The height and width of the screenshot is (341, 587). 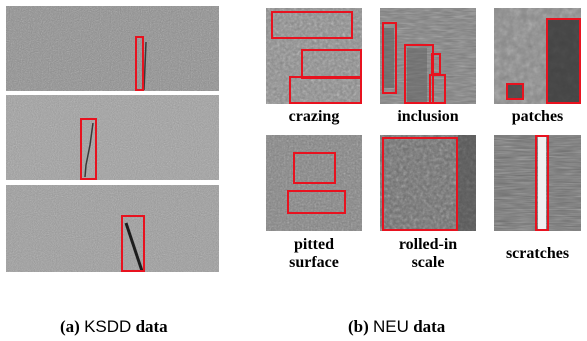 What do you see at coordinates (429, 326) in the screenshot?
I see `neu-caption-word: data` at bounding box center [429, 326].